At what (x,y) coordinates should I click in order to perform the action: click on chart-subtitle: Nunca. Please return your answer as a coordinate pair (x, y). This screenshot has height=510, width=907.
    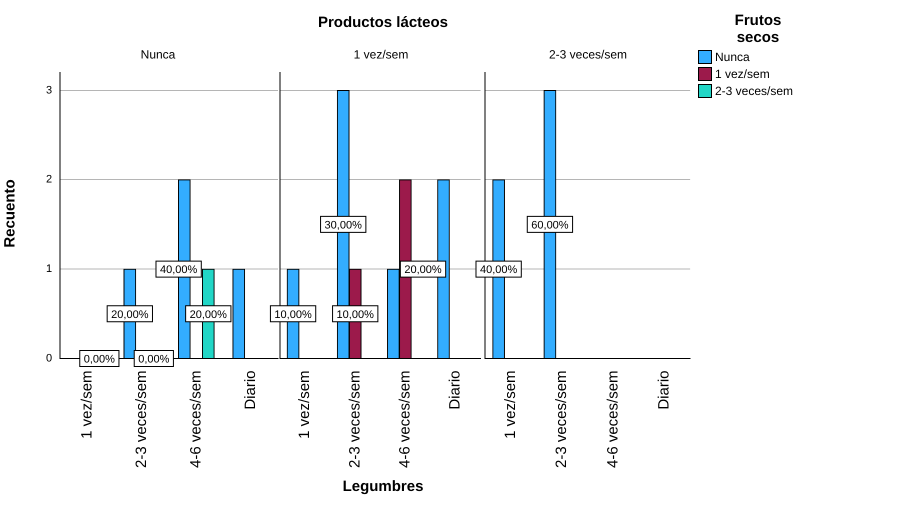
    Looking at the image, I should click on (158, 55).